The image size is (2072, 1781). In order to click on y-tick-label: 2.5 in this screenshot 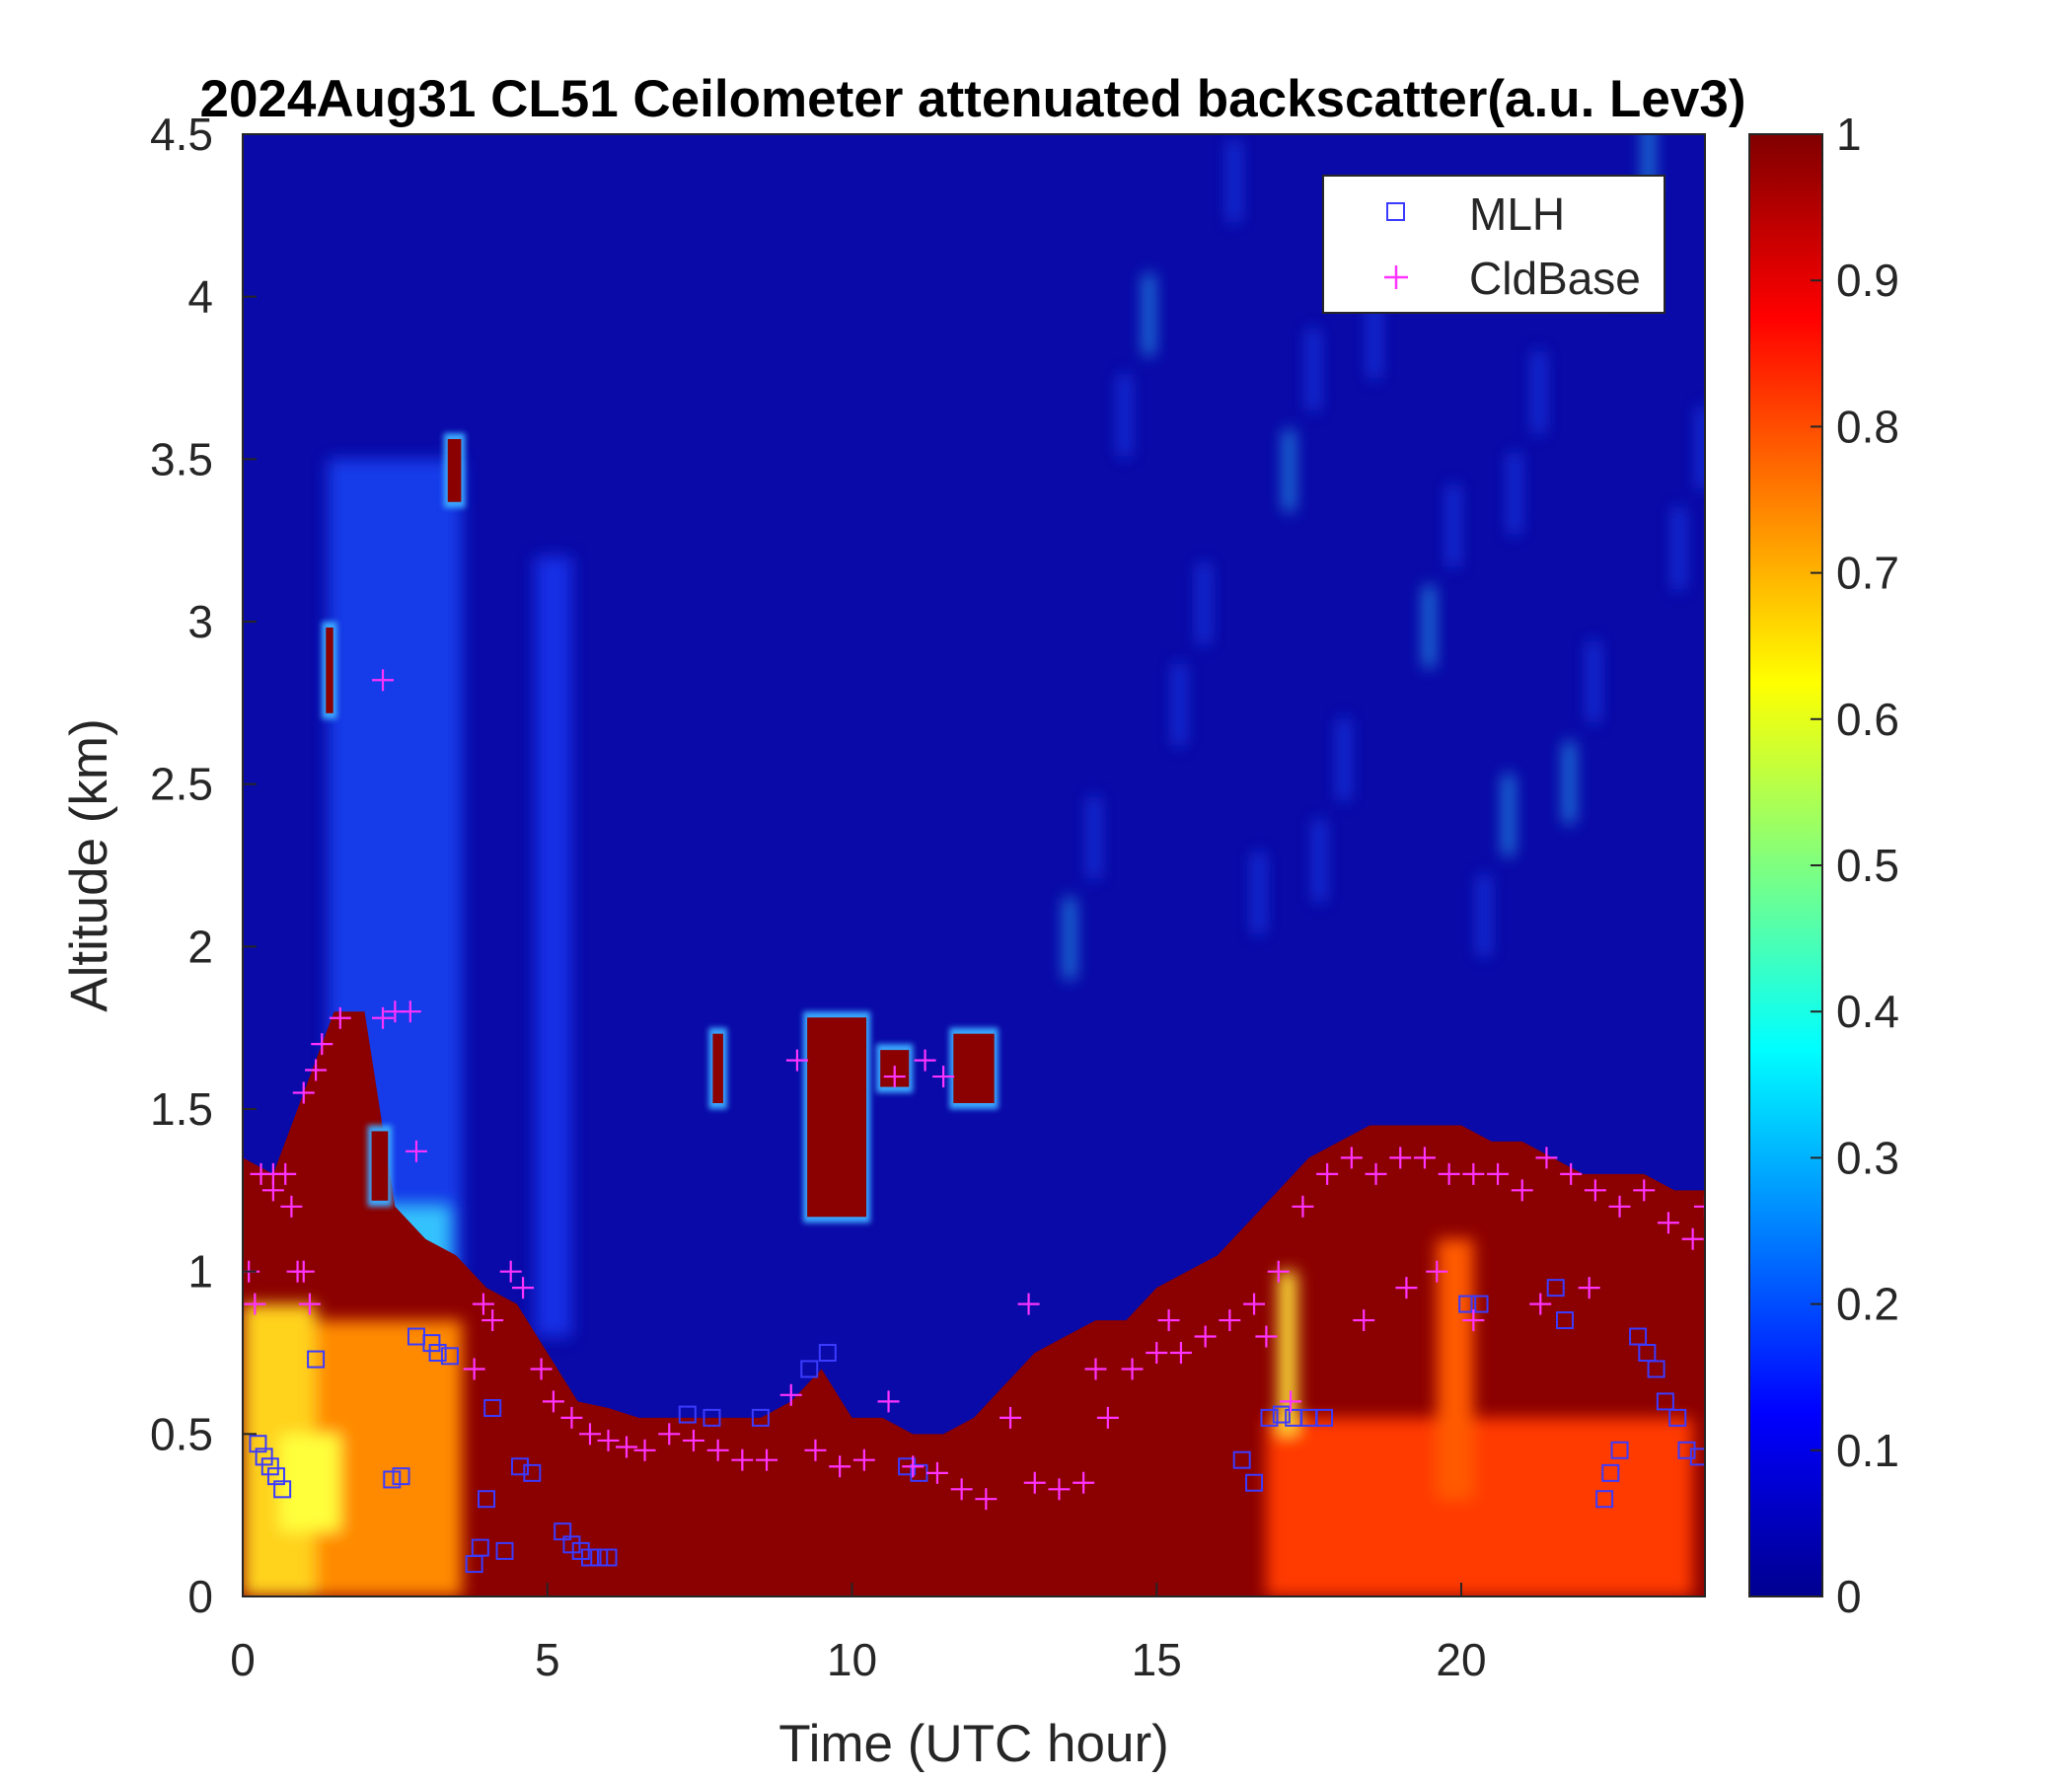, I will do `click(181, 784)`.